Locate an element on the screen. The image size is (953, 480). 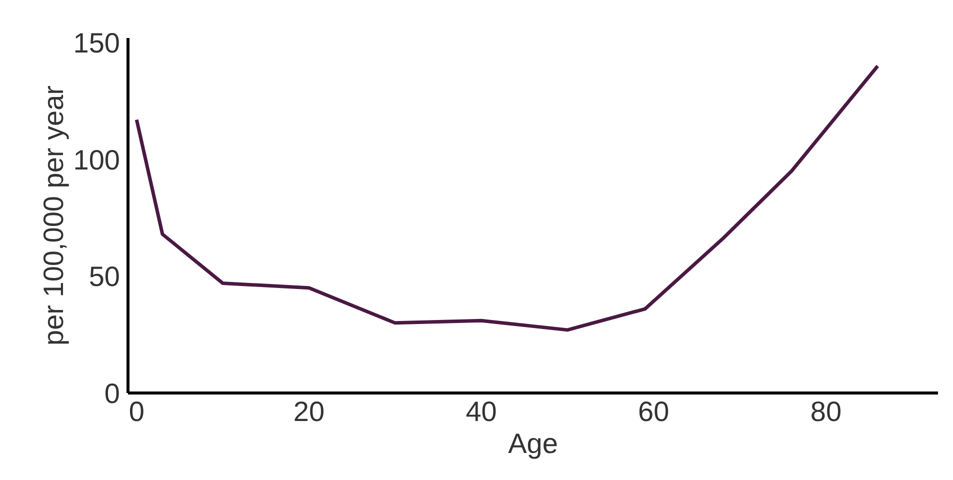
y-tick-label: 150 is located at coordinates (96, 43).